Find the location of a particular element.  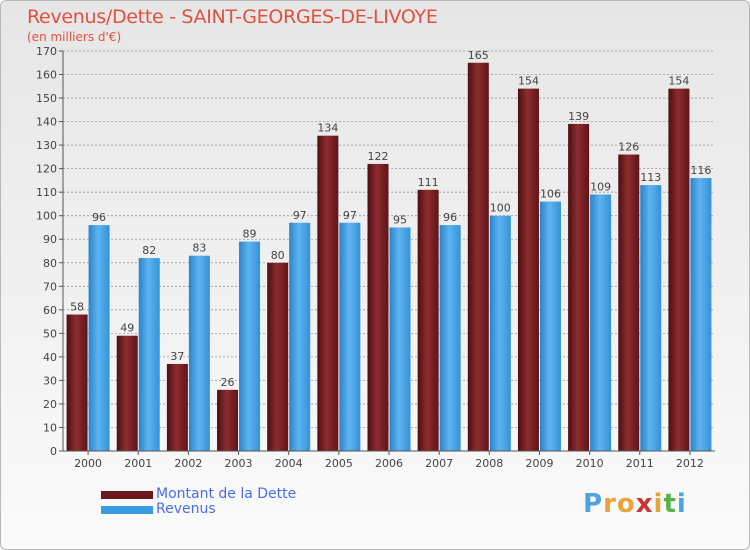

y-tick-label: 20 is located at coordinates (50, 404).